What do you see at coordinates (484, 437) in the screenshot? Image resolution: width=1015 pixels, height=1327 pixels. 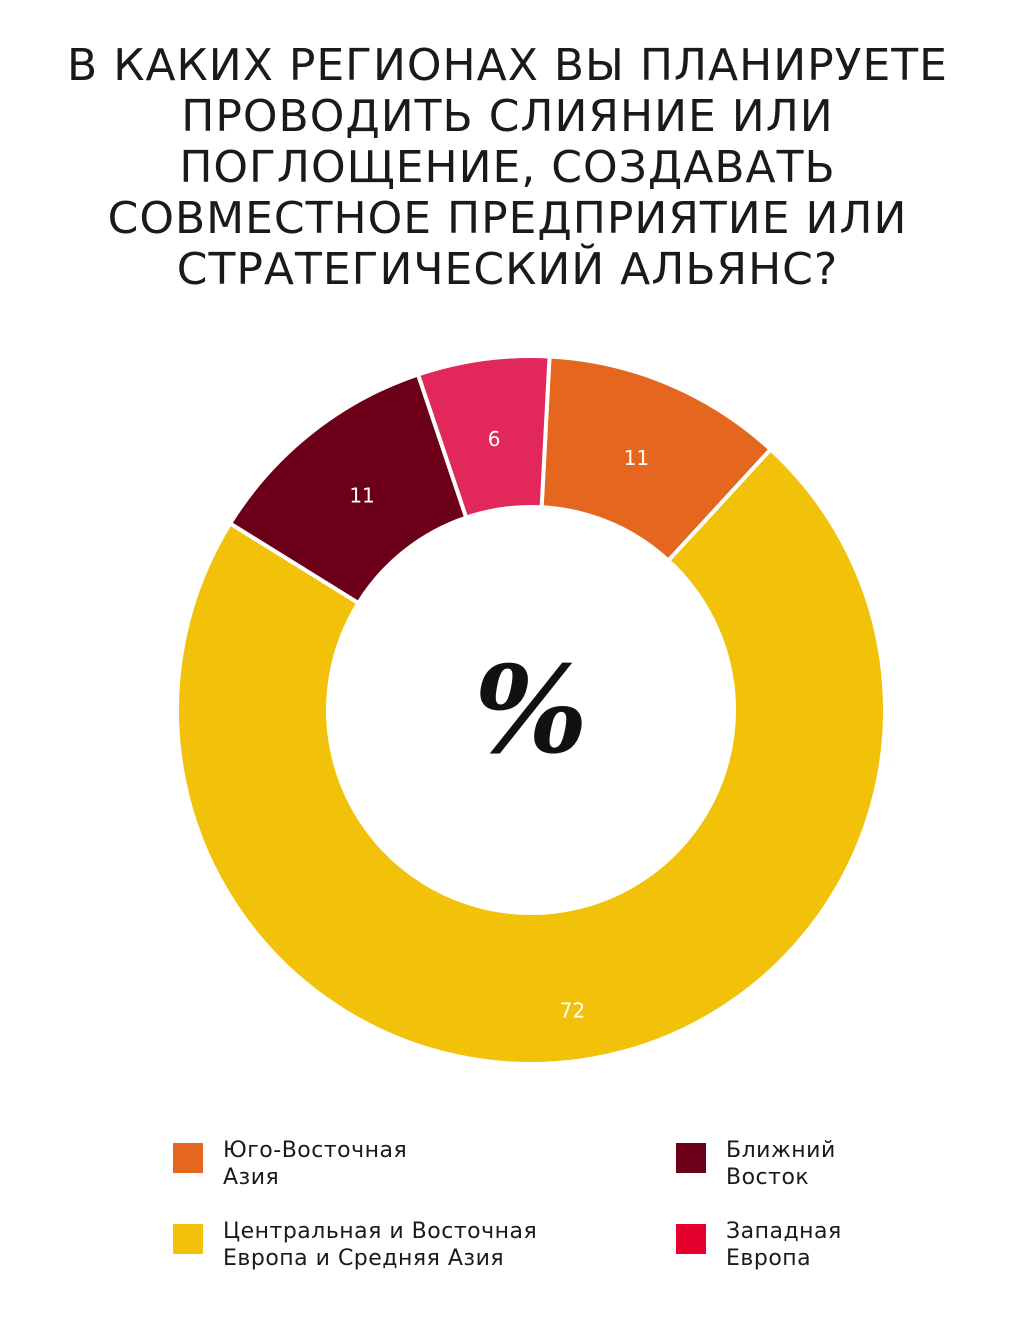 I see `donut-slice` at bounding box center [484, 437].